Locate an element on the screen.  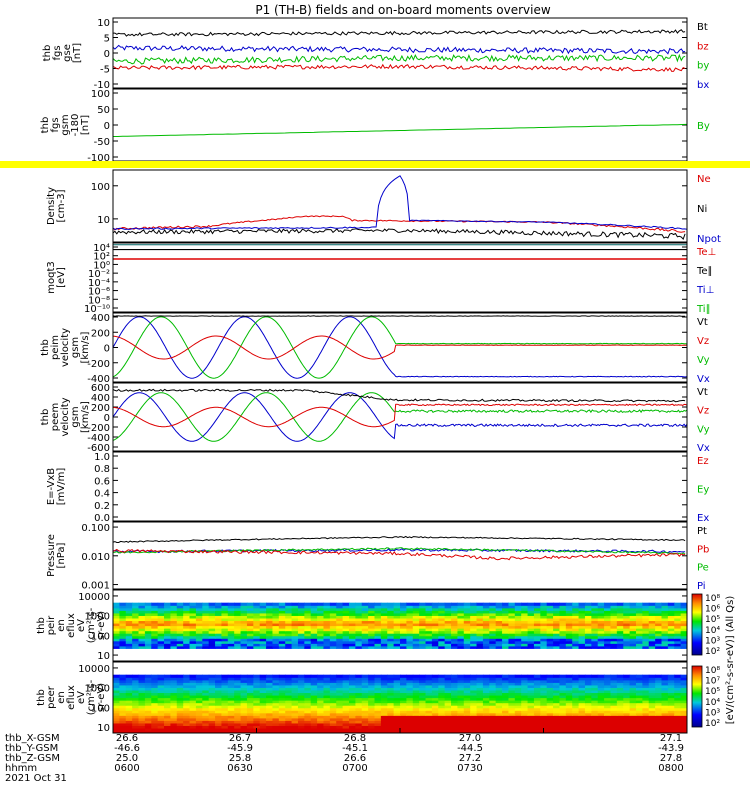
y-tick-label: 10000 is located at coordinates (94, 669).